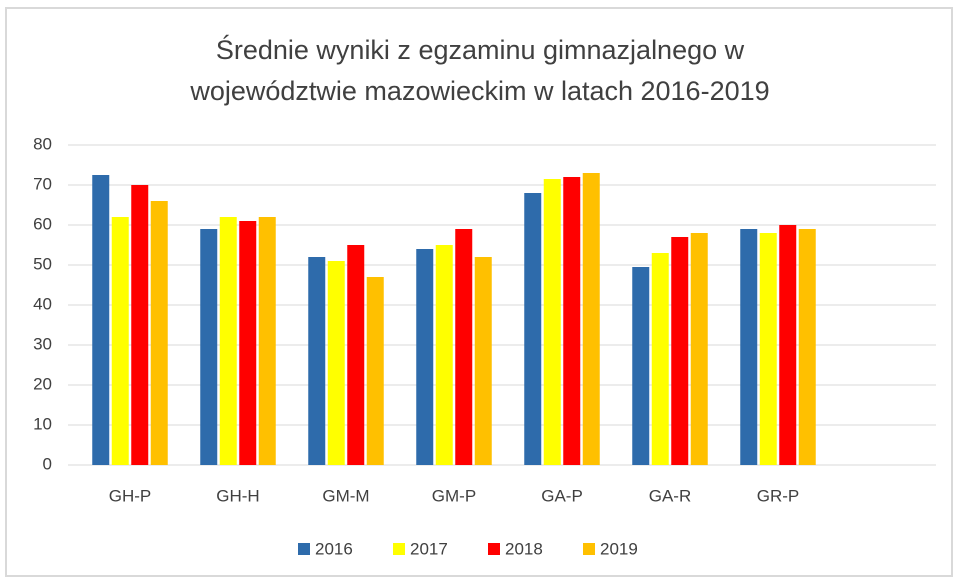 The width and height of the screenshot is (959, 583). I want to click on y-tick-label: 40, so click(42, 303).